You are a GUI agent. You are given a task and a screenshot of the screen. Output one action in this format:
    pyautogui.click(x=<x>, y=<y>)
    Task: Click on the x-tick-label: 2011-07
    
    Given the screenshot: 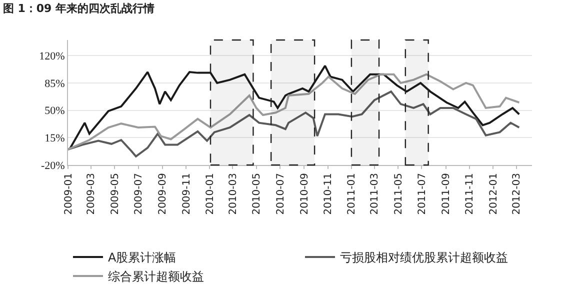 What is the action you would take?
    pyautogui.click(x=422, y=194)
    